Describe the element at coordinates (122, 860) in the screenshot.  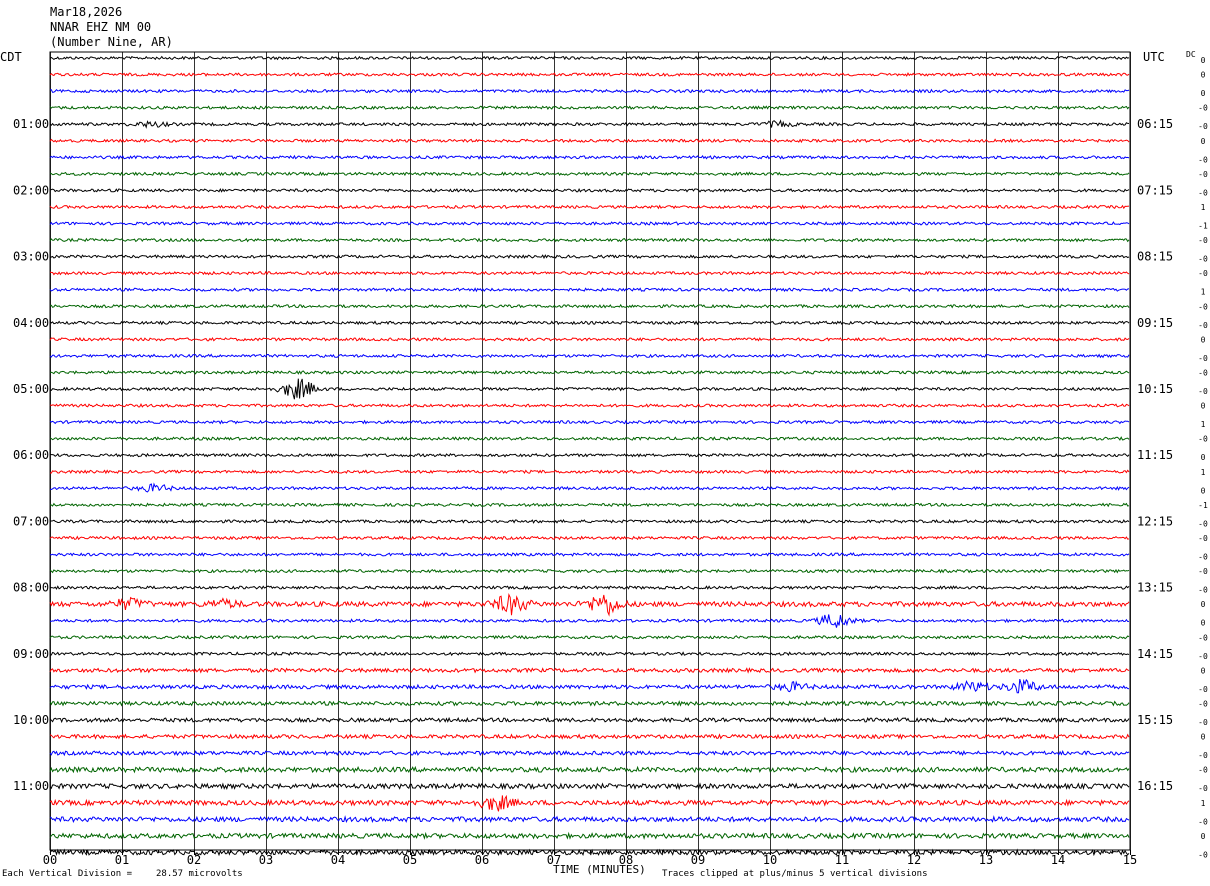
I see `x-tick-label: 01` at that location.